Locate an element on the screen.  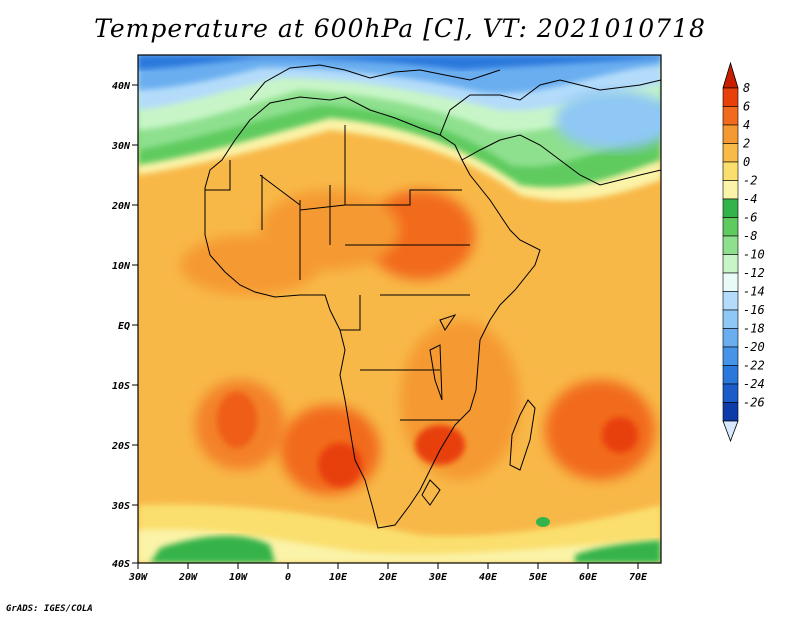
lon-label: 30W is located at coordinates (138, 577).